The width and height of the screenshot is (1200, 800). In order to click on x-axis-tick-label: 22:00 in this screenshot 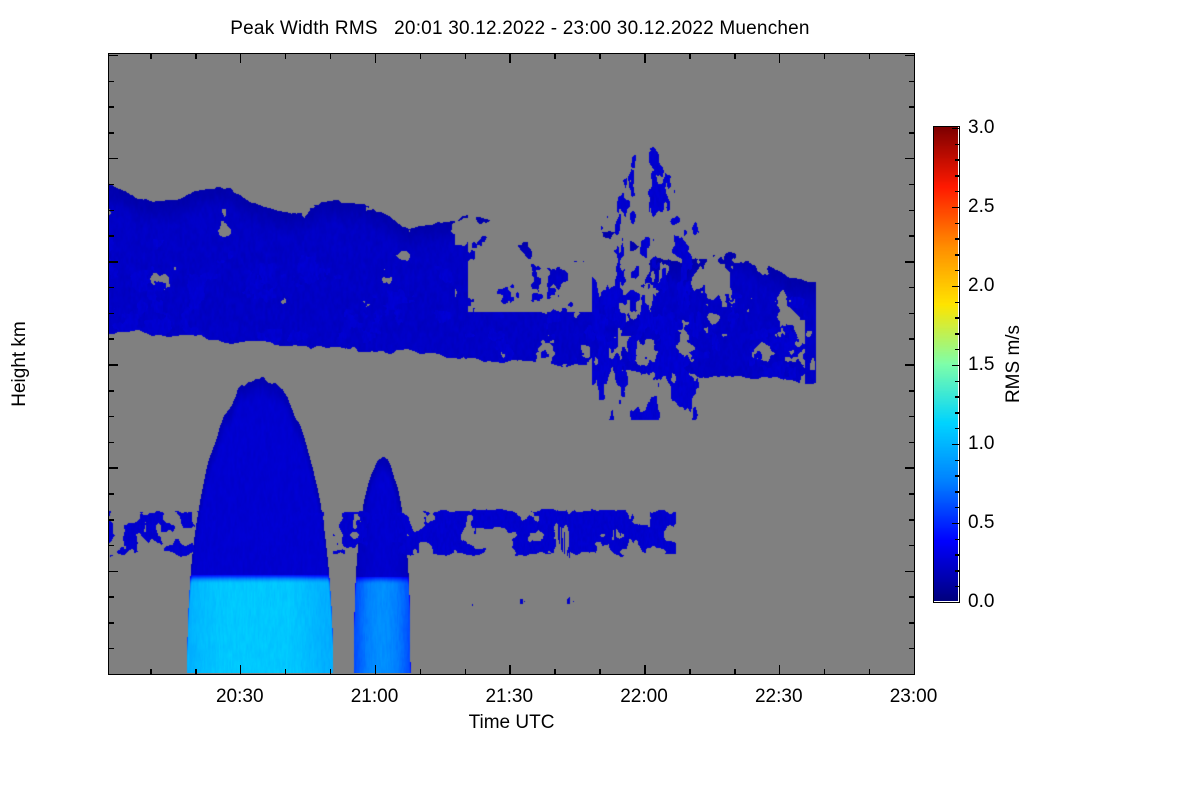, I will do `click(644, 696)`.